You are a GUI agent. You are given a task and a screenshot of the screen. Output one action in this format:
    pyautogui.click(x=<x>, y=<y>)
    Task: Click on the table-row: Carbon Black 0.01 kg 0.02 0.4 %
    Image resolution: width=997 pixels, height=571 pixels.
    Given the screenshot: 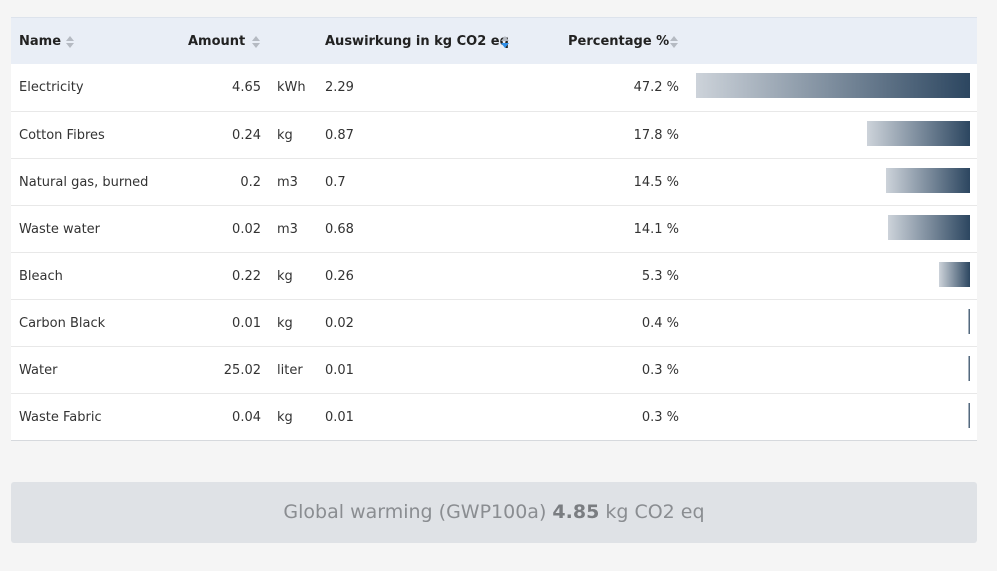 What is the action you would take?
    pyautogui.click(x=494, y=322)
    